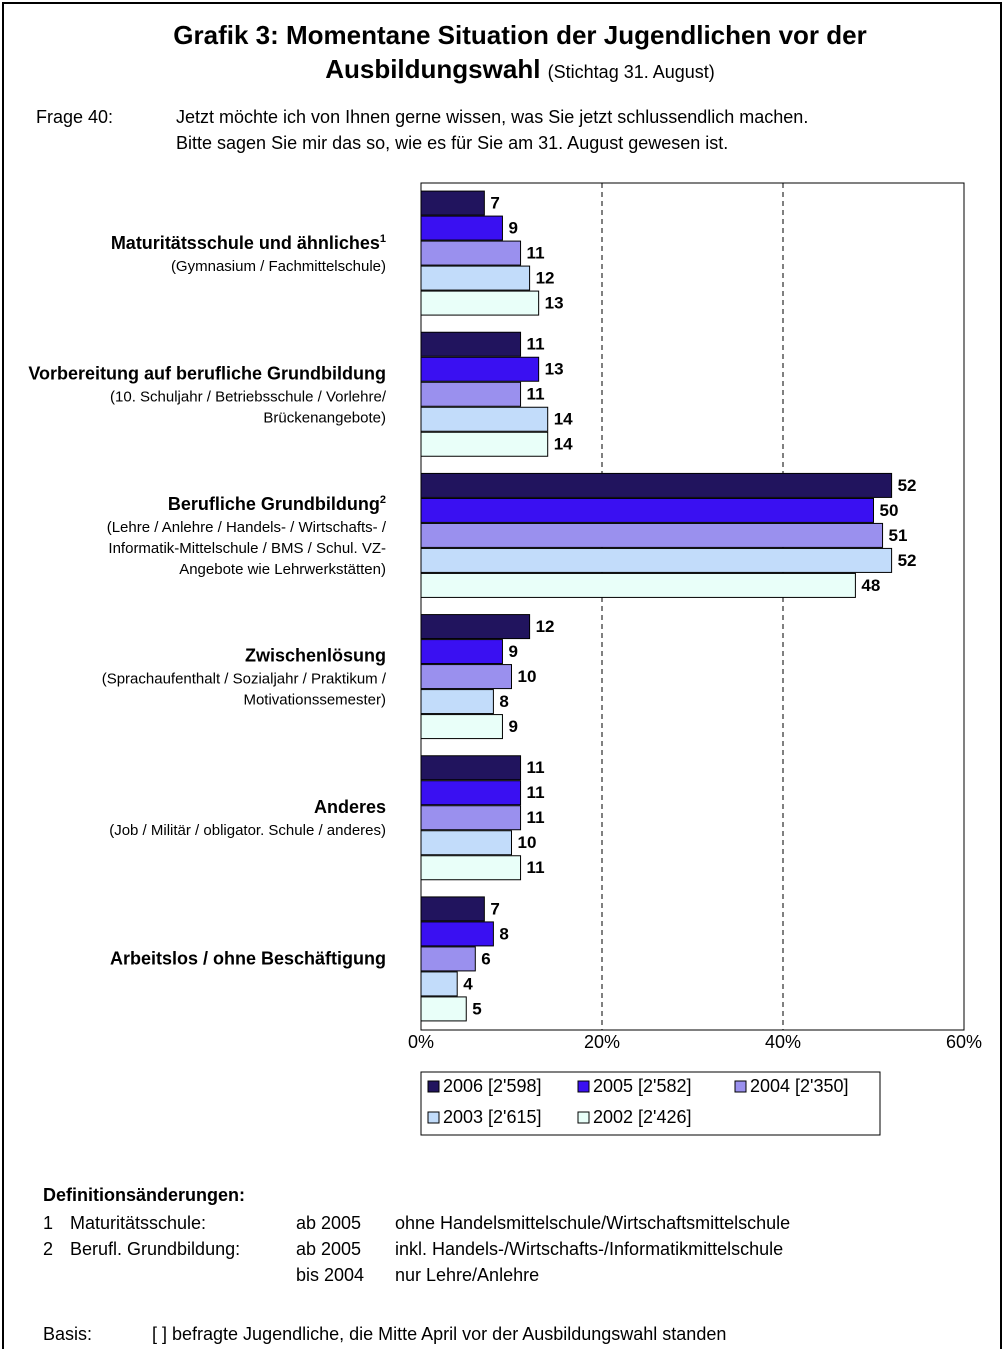  What do you see at coordinates (75, 117) in the screenshot?
I see `question-label: Frage 40:` at bounding box center [75, 117].